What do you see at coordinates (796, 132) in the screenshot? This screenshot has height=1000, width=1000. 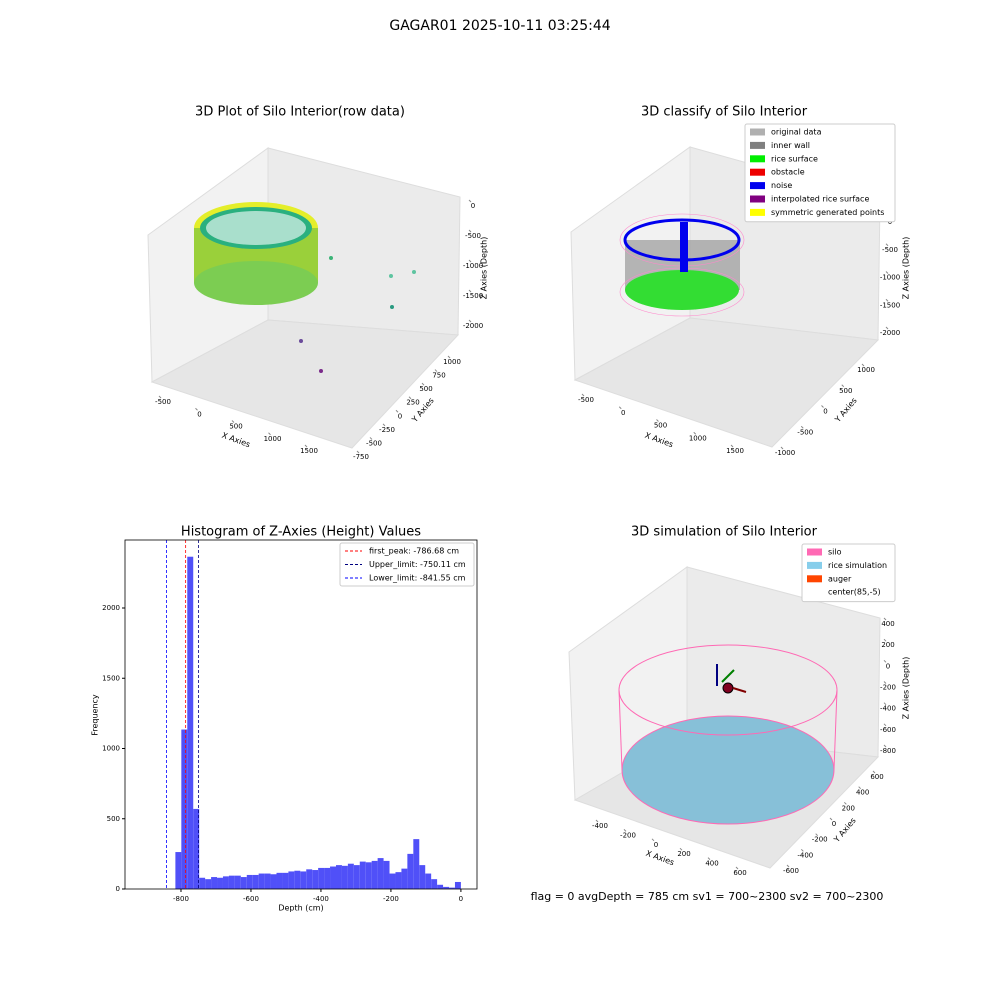 I see `legend-label: original data` at bounding box center [796, 132].